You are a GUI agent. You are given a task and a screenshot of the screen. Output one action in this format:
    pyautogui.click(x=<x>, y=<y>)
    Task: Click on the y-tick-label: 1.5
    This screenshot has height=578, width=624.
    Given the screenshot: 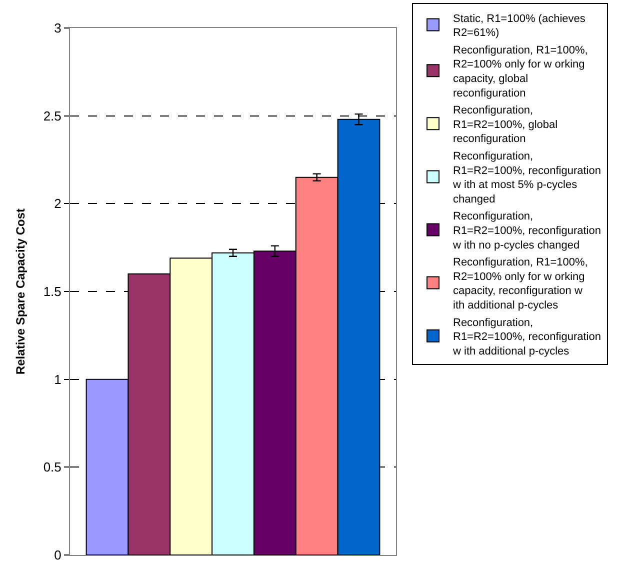 What is the action you would take?
    pyautogui.click(x=52, y=292)
    